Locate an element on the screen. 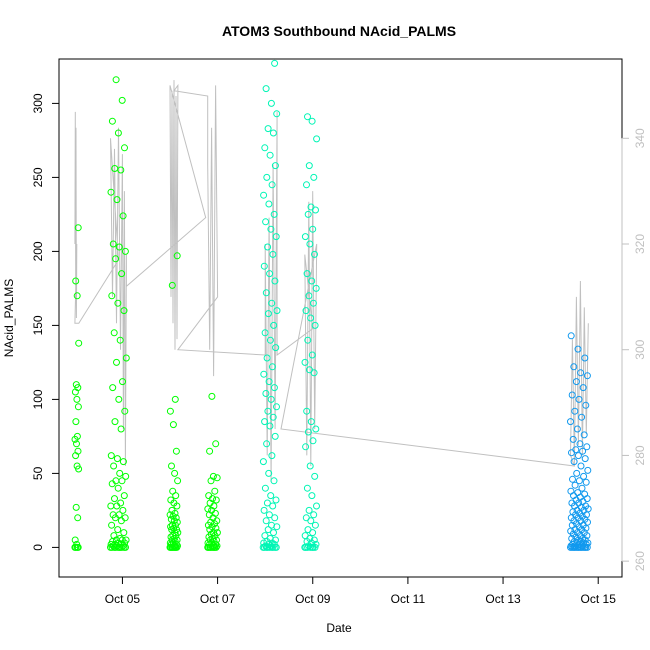 Image resolution: width=650 pixels, height=650 pixels. y-tick-label: 50 is located at coordinates (38, 473).